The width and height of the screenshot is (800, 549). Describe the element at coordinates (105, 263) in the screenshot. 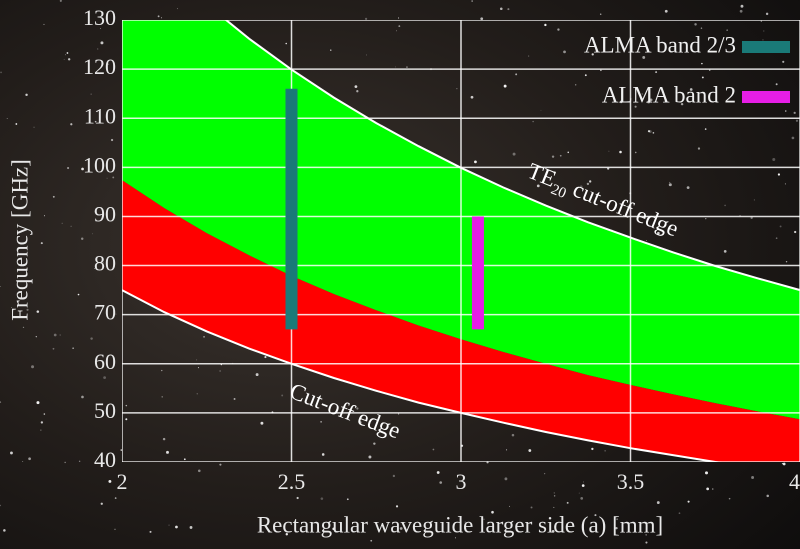

I see `y-tick-label: 80` at that location.